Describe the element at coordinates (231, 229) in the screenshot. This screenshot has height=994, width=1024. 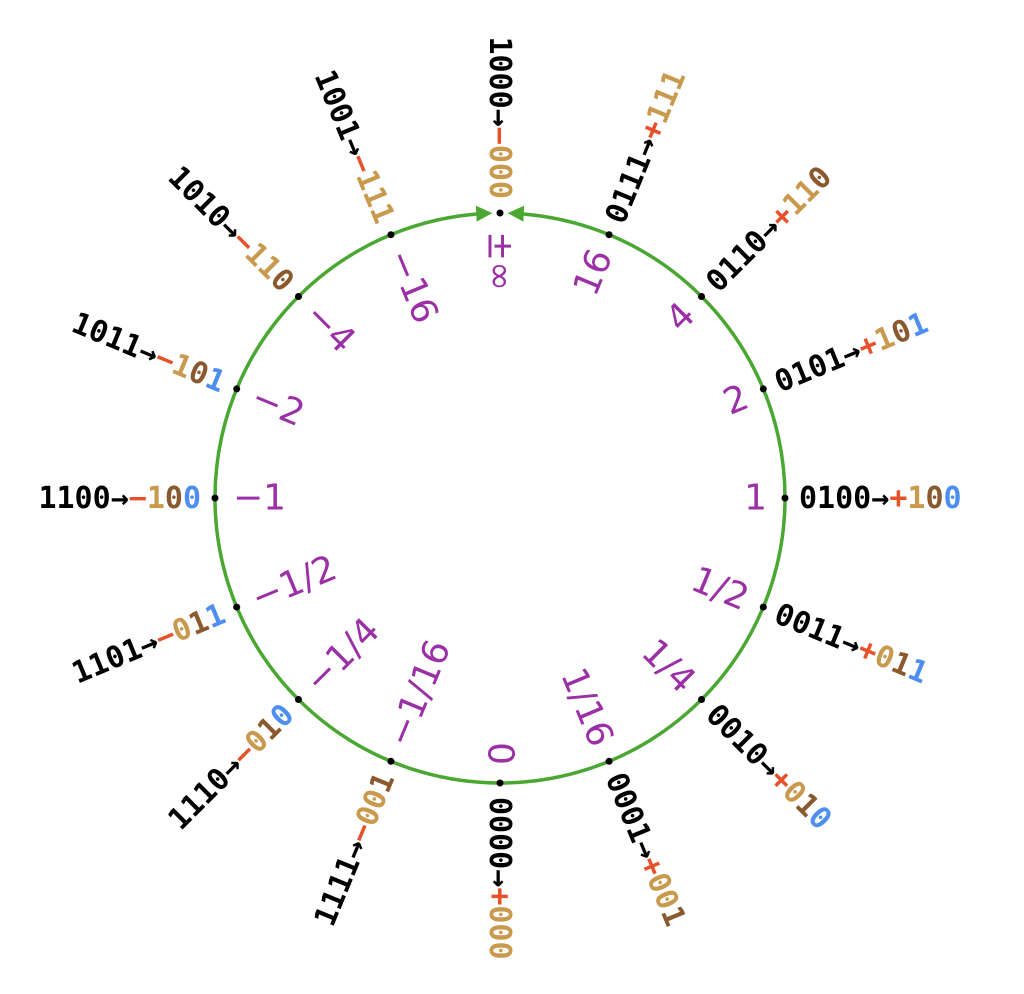
I see `bit-pattern-label: 1010→−110` at that location.